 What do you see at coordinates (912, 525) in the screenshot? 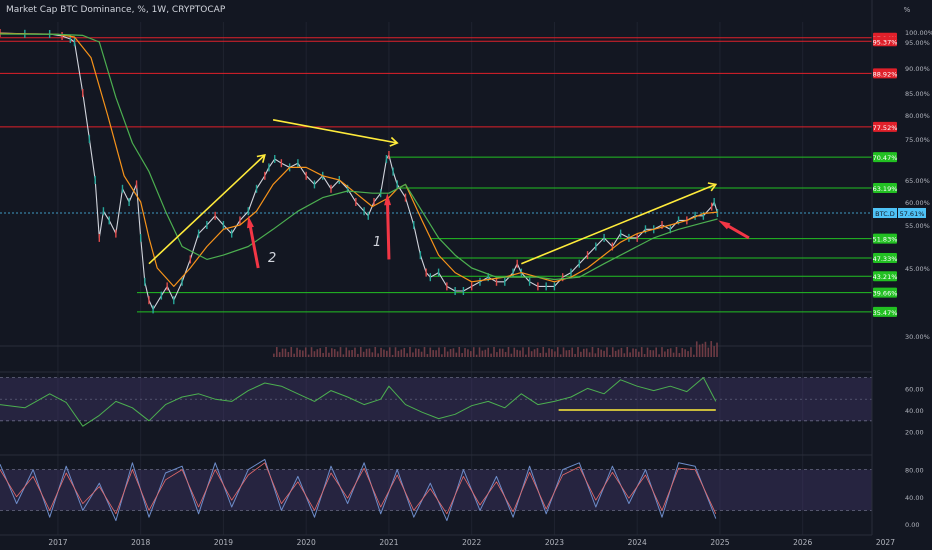
I see `stoch-tick-label: 0.00` at bounding box center [912, 525].